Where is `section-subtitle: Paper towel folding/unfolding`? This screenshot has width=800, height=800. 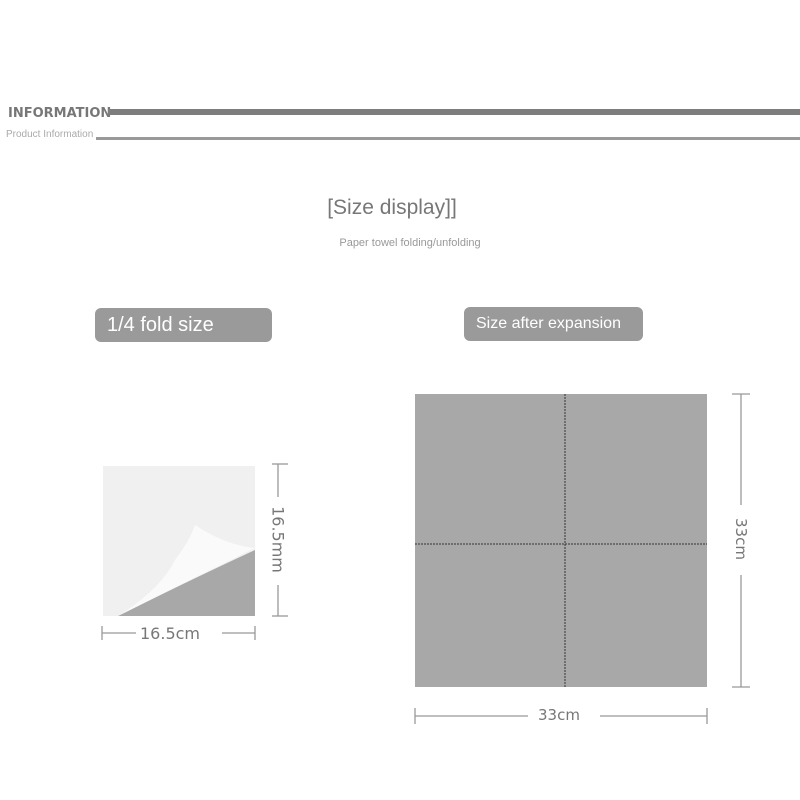
section-subtitle: Paper towel folding/unfolding is located at coordinates (410, 243).